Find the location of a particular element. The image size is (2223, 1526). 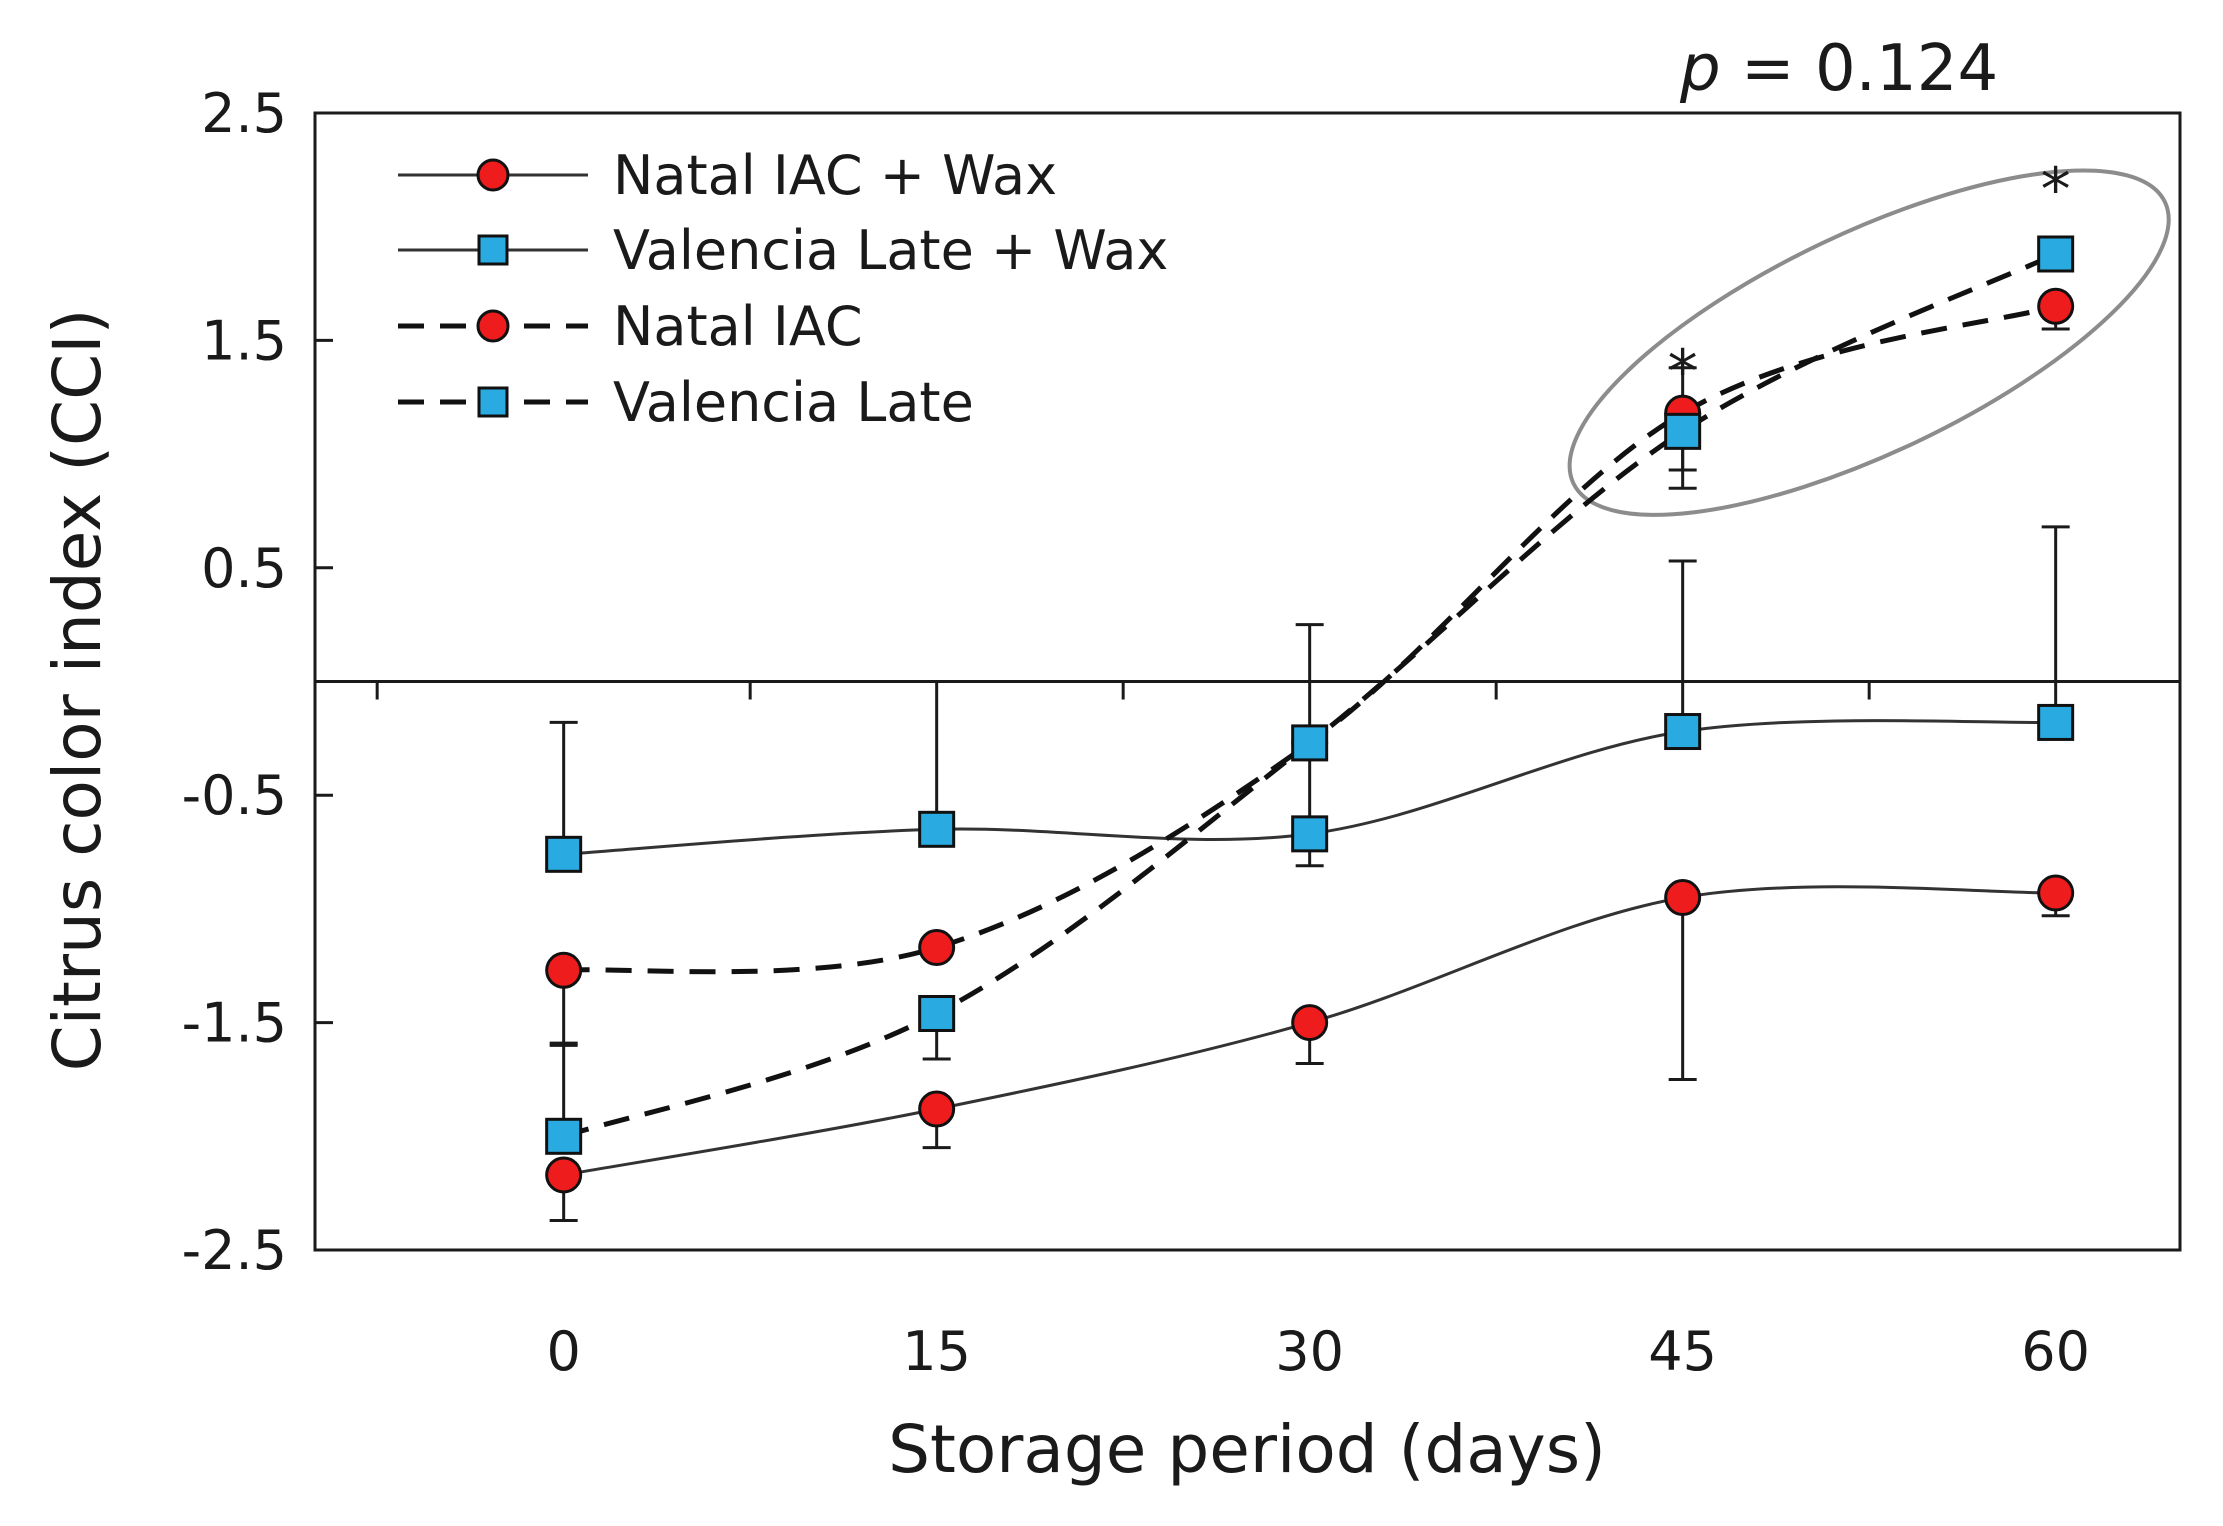

y-tick-label: 2.5 is located at coordinates (244, 113).